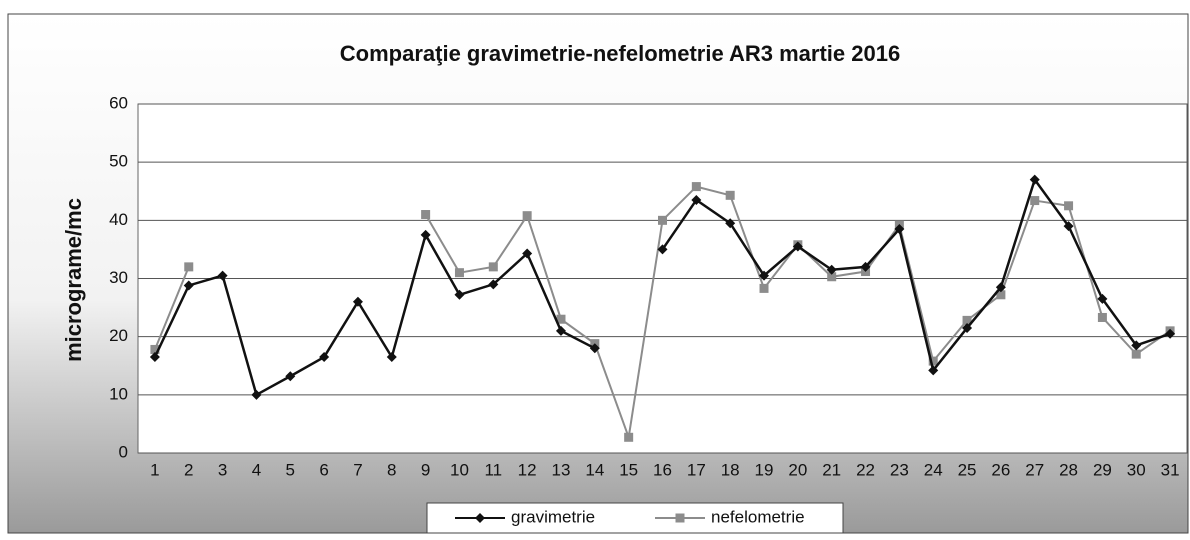 This screenshot has height=540, width=1190. Describe the element at coordinates (154, 469) in the screenshot. I see `x-tick-label: 1` at that location.